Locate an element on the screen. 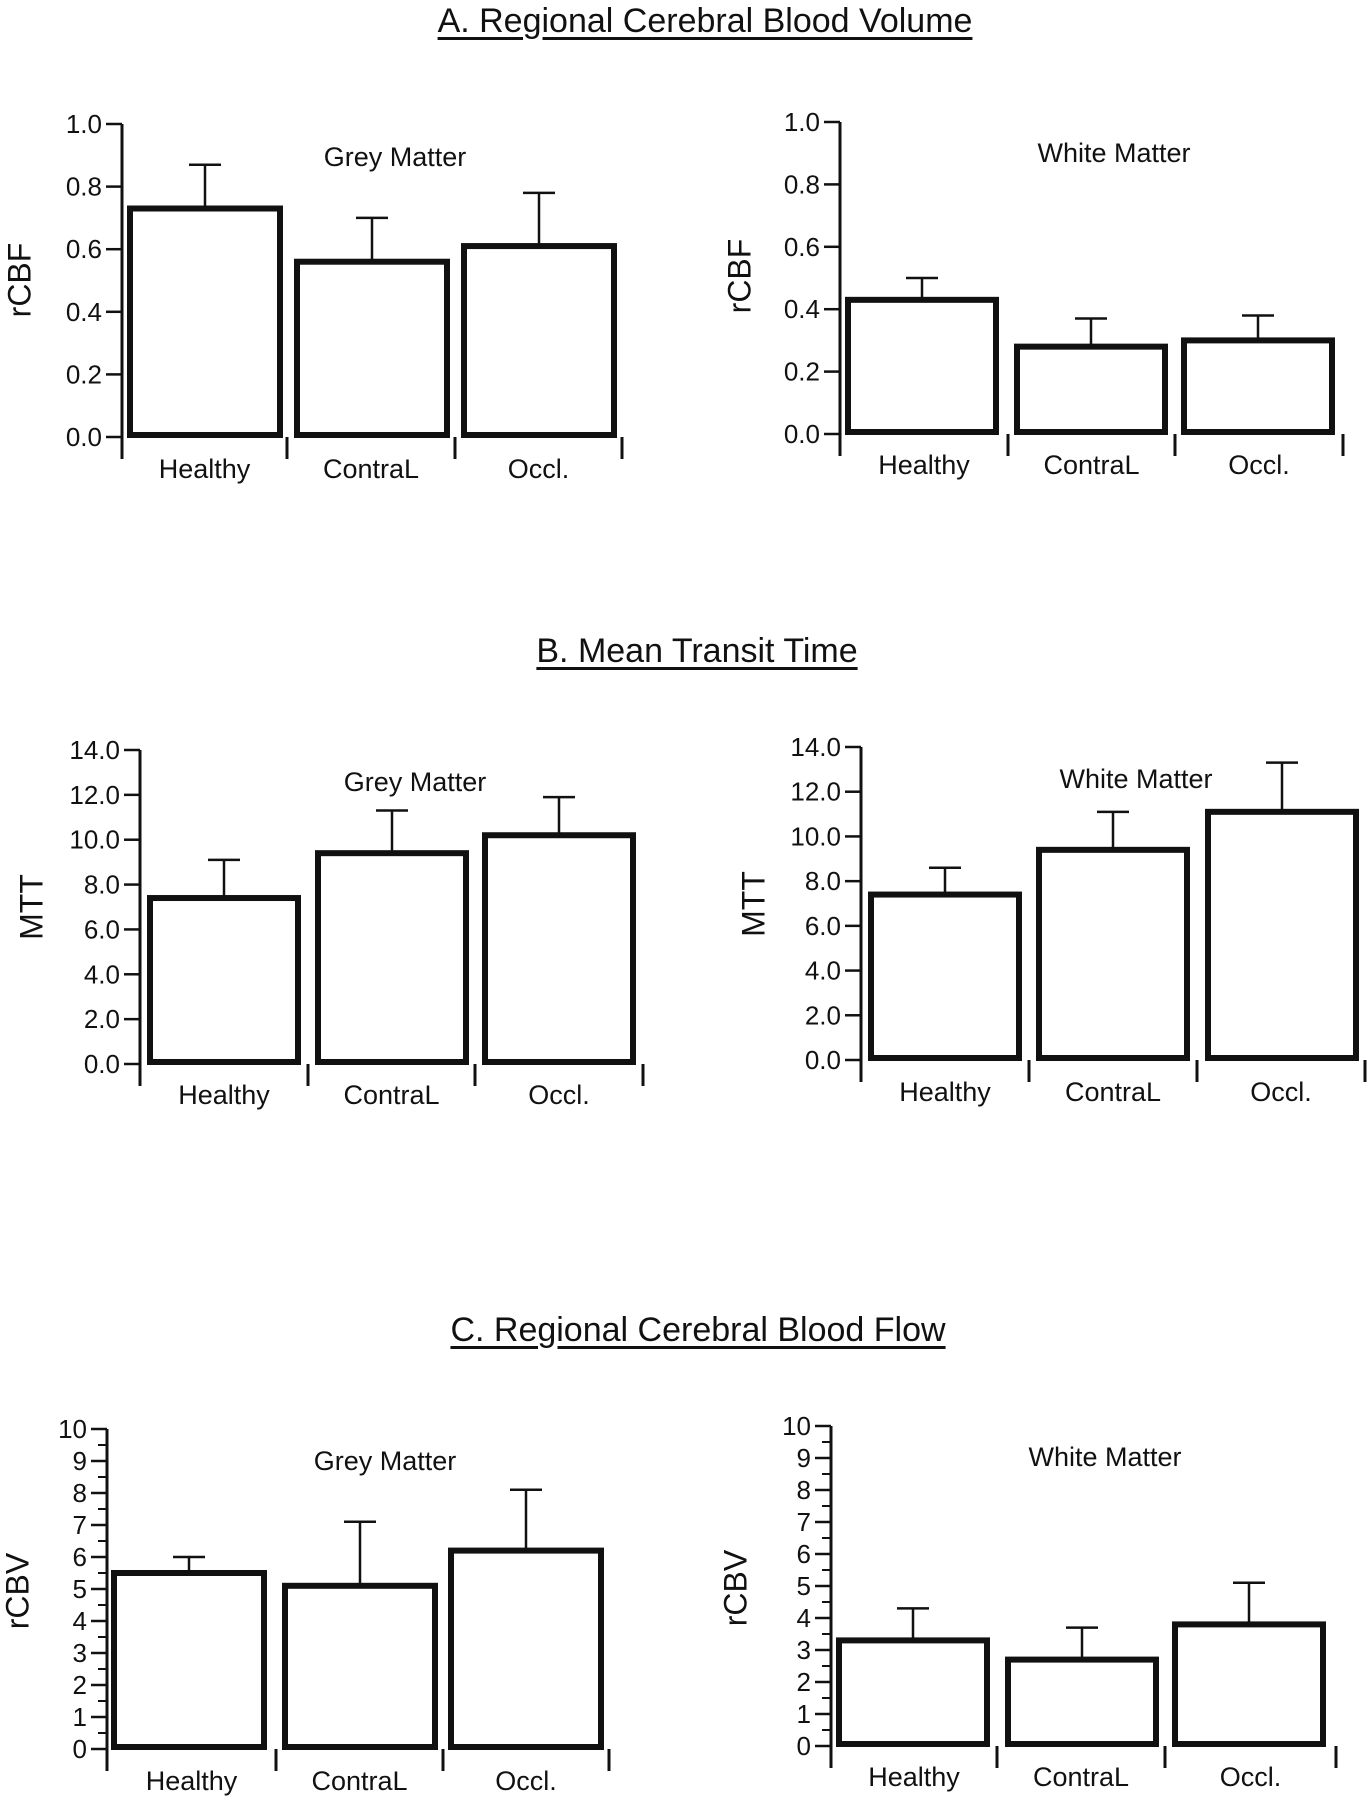 This screenshot has height=1800, width=1371. section-title-a: A. Regional Cerebral Blood Volume is located at coordinates (705, 21).